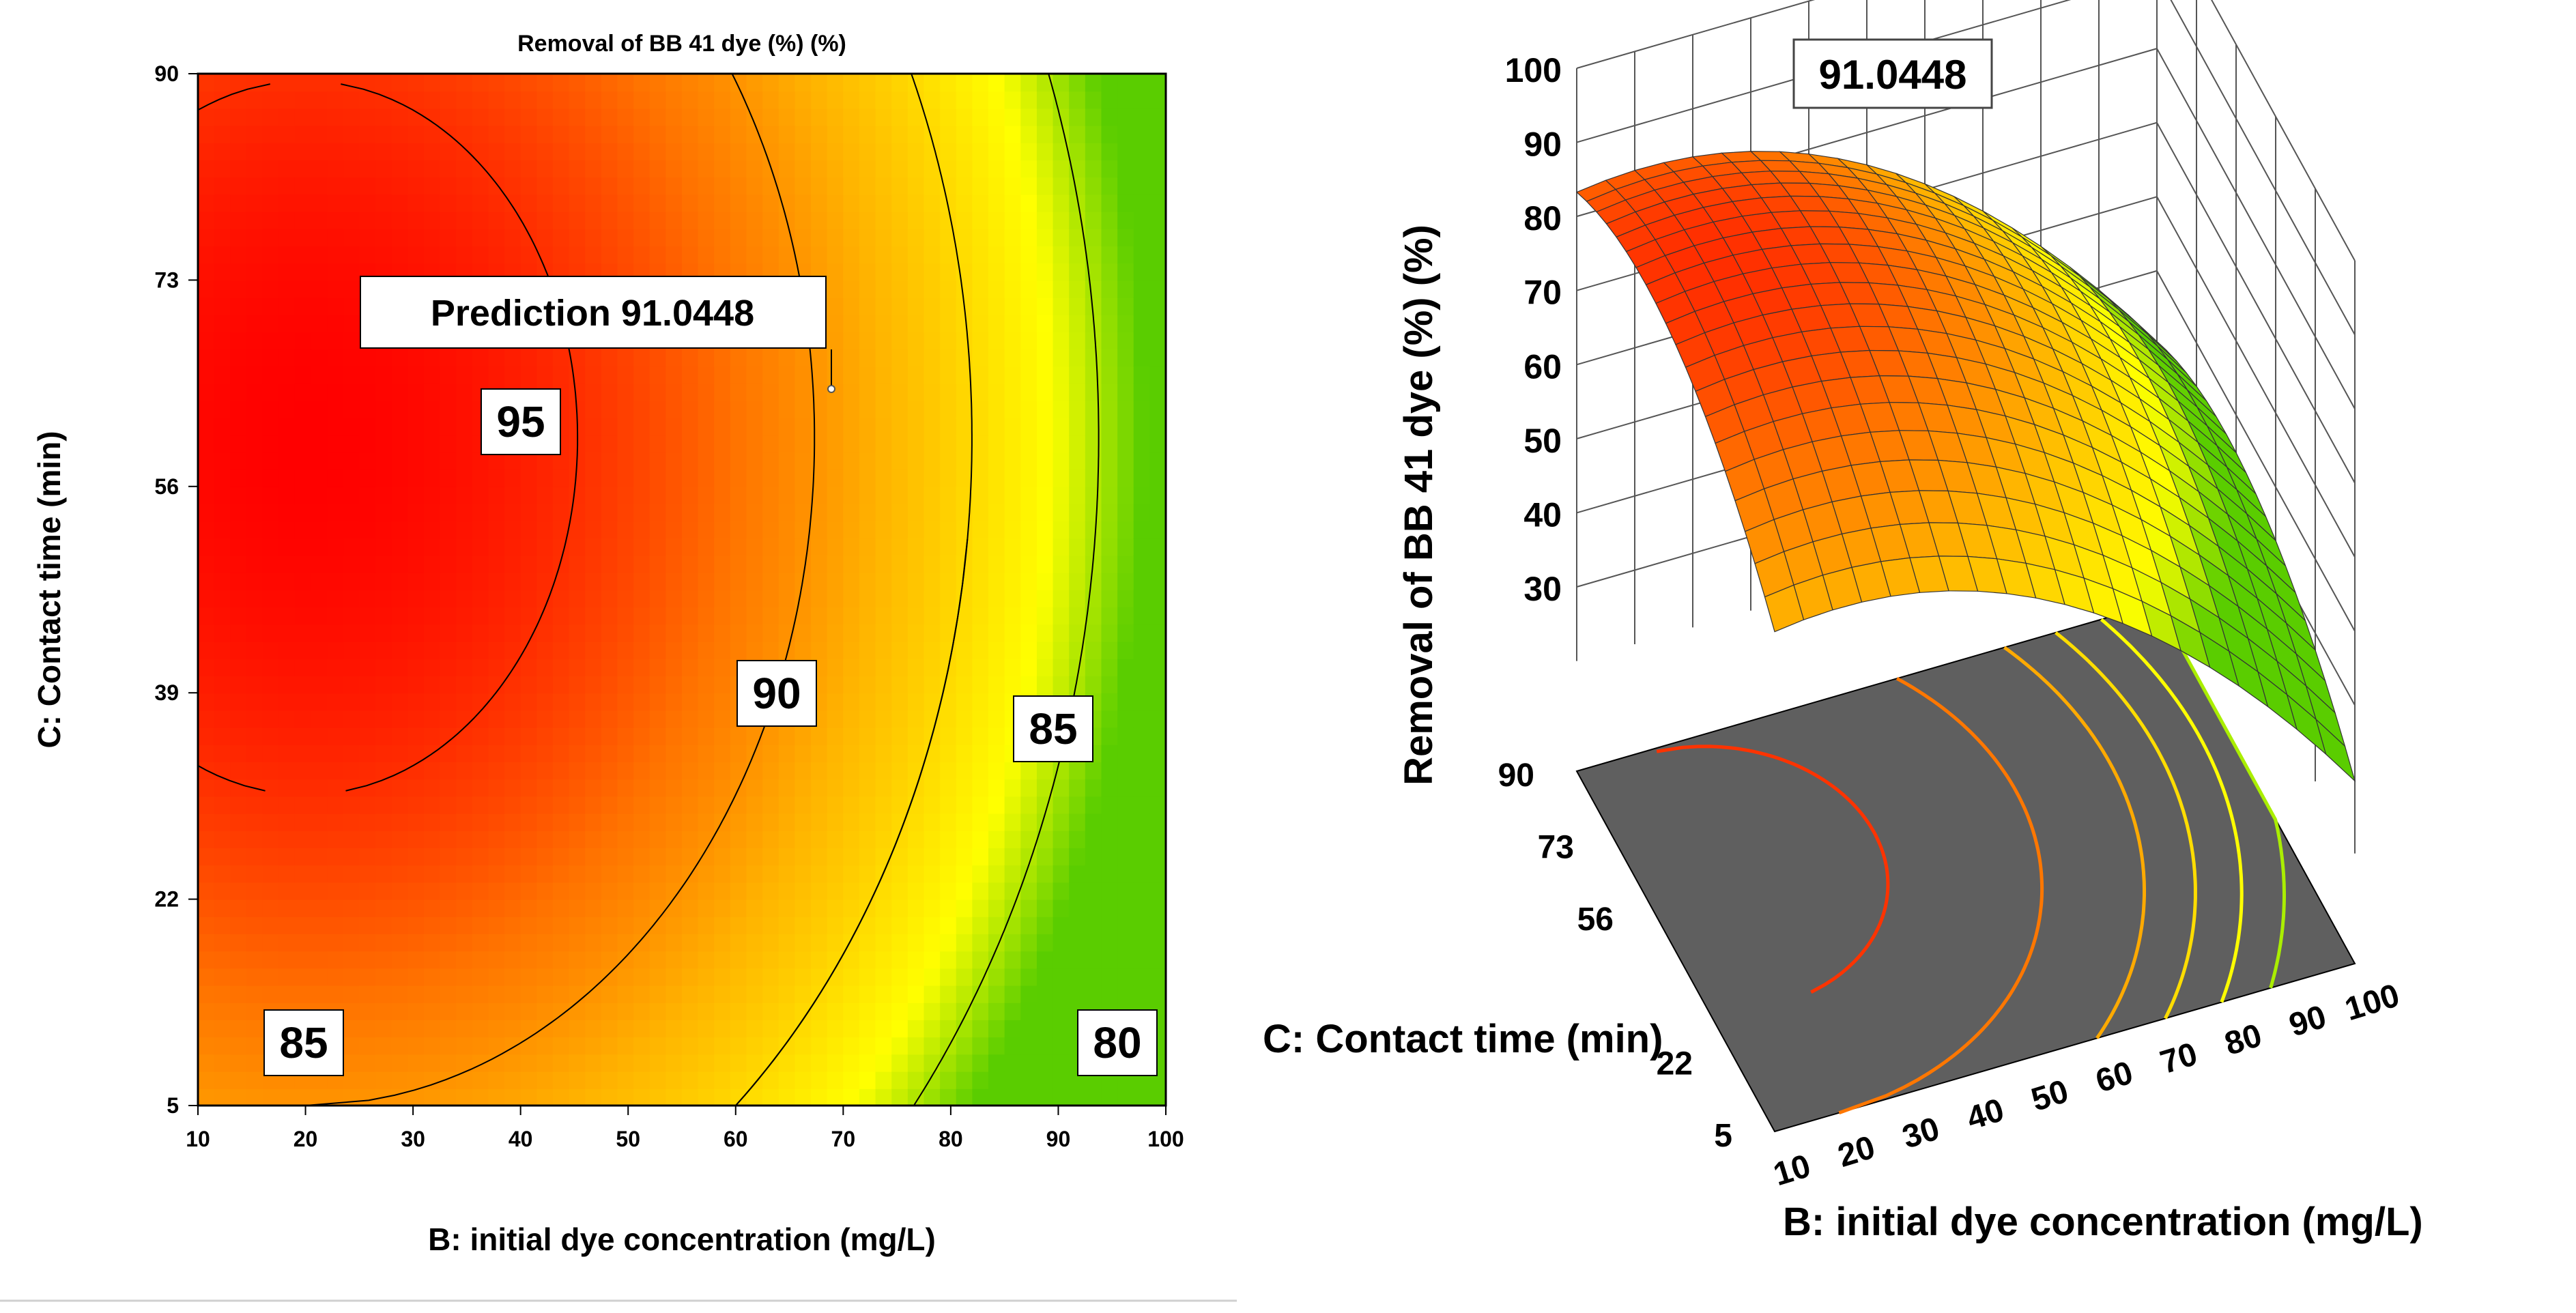 The height and width of the screenshot is (1313, 2576). Describe the element at coordinates (1542, 145) in the screenshot. I see `z-tick-label: 90` at that location.